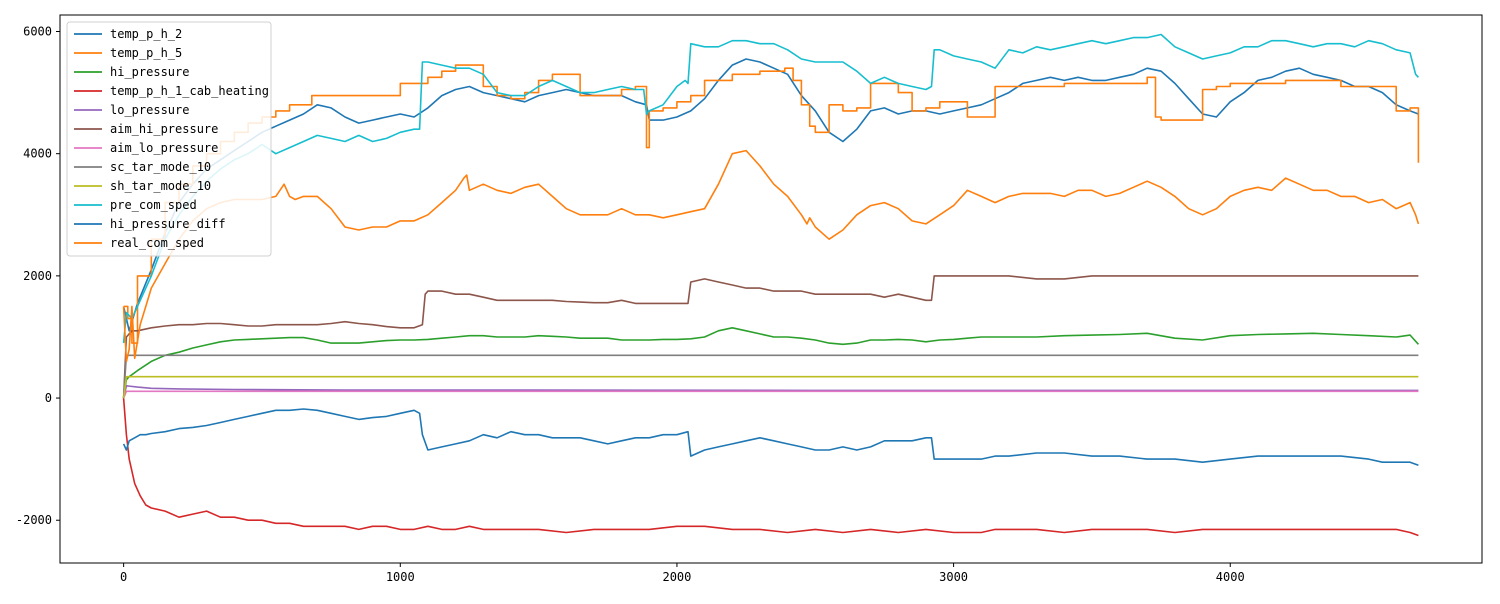 This screenshot has width=1500, height=604. Describe the element at coordinates (48, 398) in the screenshot. I see `y-tick-label: 0` at that location.